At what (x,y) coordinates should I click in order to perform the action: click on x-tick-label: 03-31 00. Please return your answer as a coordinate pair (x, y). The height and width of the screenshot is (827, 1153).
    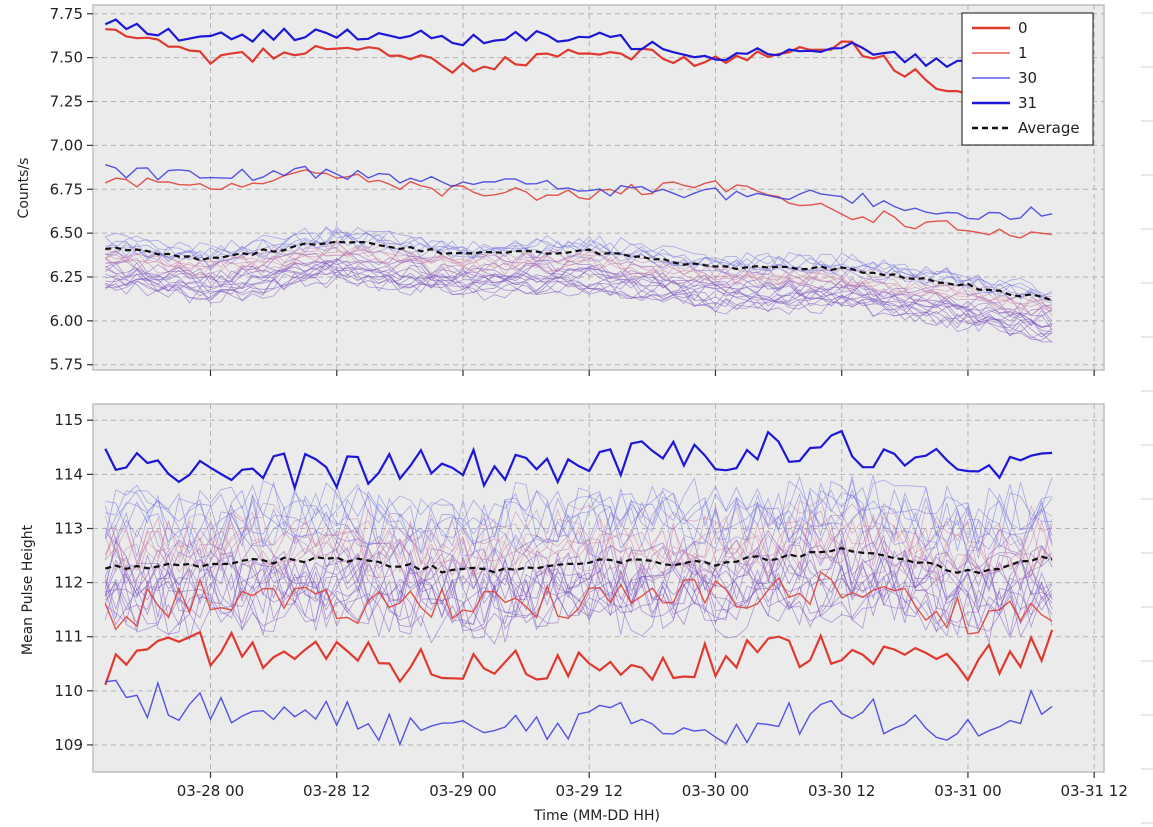
    Looking at the image, I should click on (967, 791).